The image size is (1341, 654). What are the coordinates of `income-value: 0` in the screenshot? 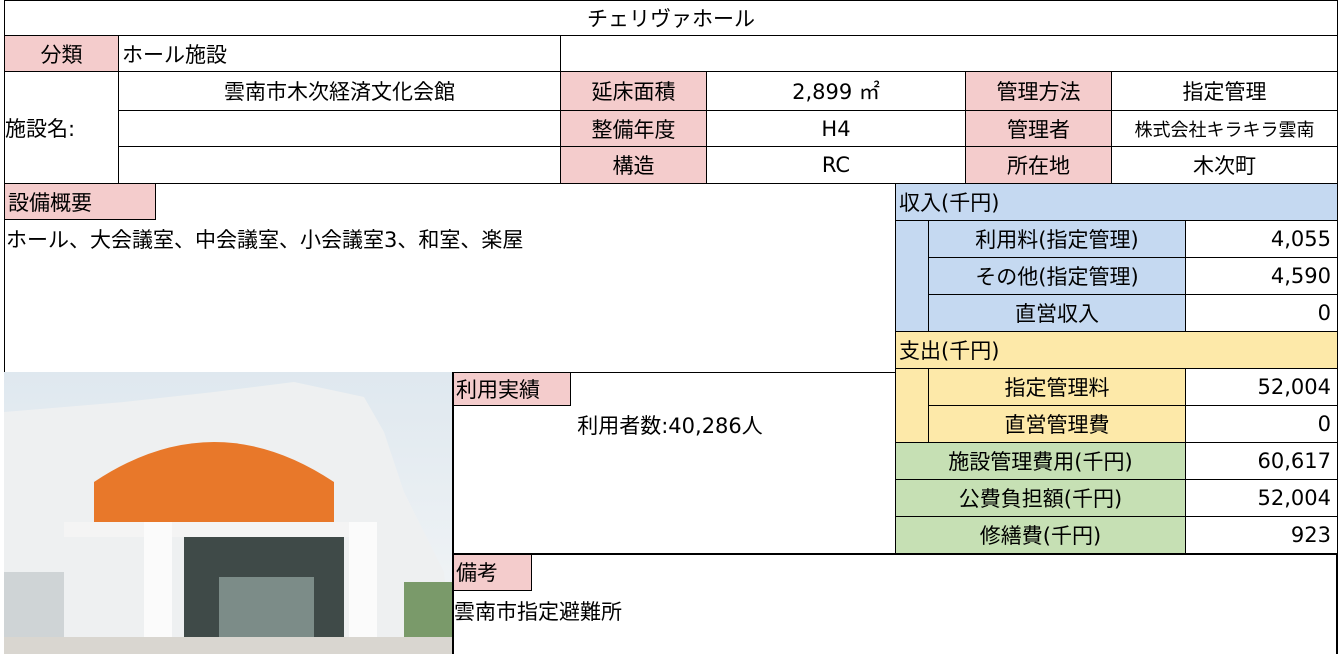 It's located at (1261, 313).